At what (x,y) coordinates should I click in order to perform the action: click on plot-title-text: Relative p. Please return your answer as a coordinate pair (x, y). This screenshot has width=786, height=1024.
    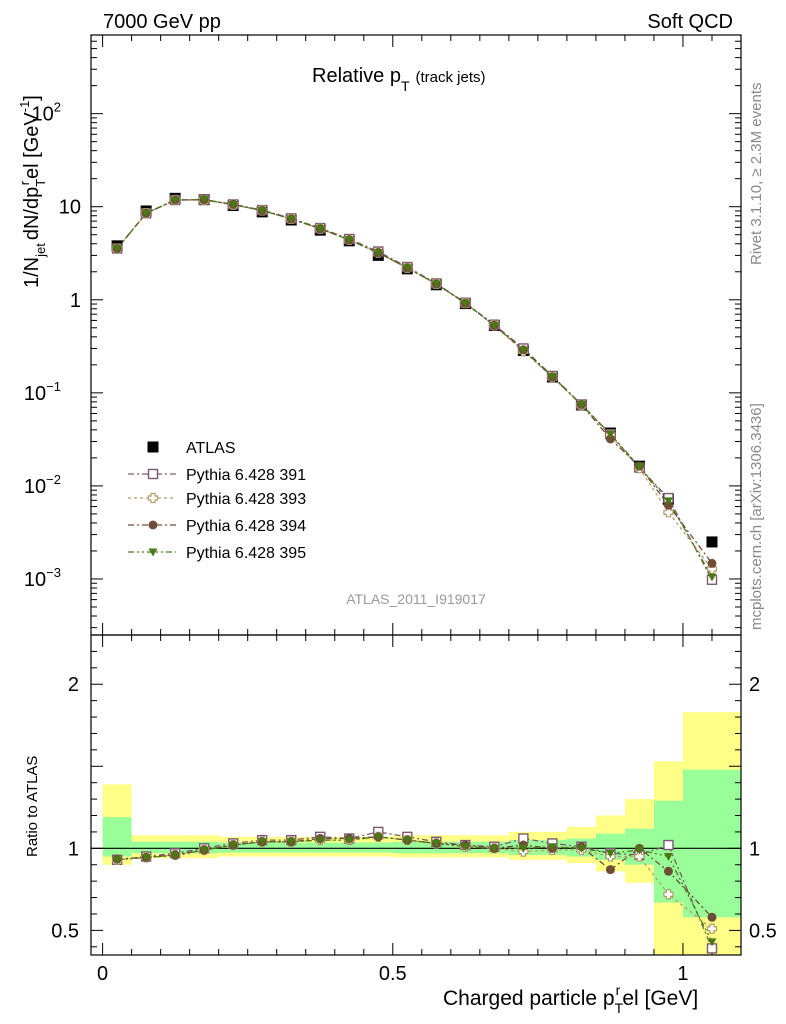
    Looking at the image, I should click on (356, 76).